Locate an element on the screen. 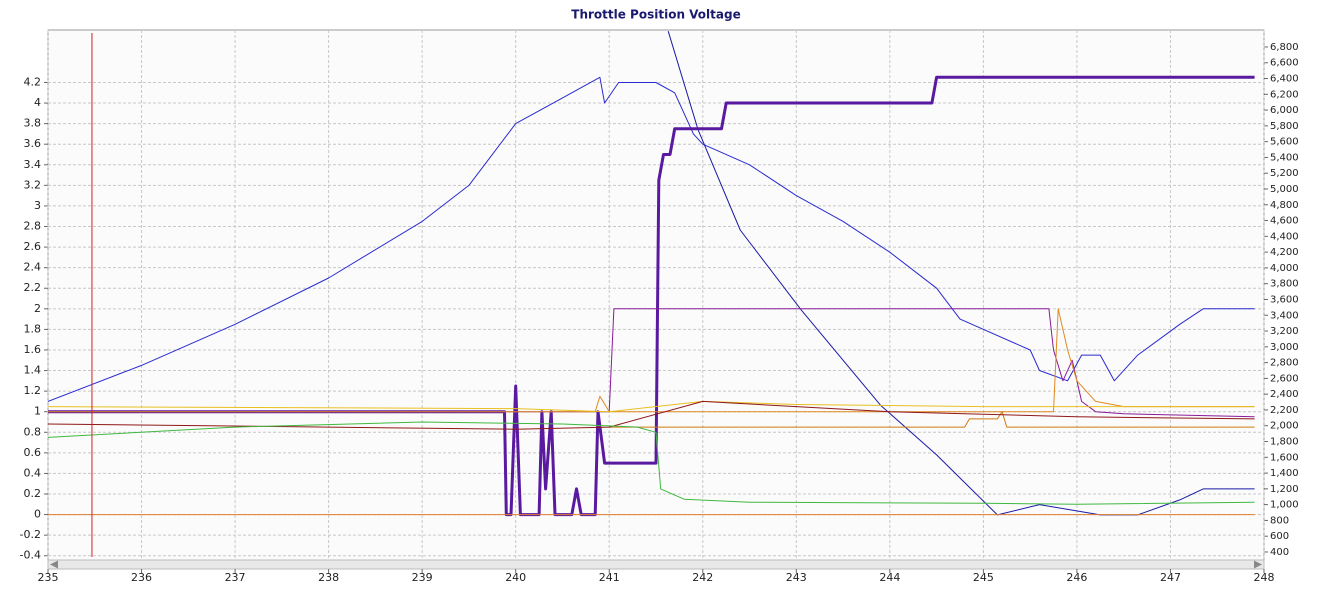  x-tick-label: 239 is located at coordinates (422, 577).